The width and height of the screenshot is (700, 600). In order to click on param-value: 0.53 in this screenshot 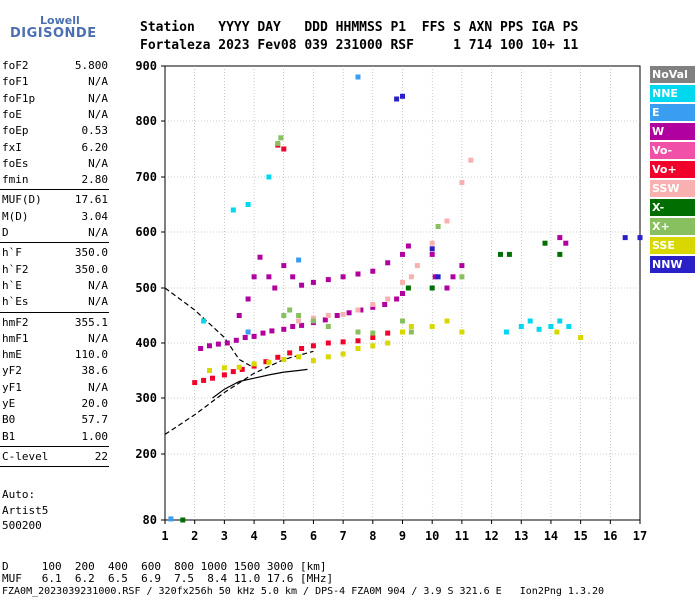, I will do `click(95, 131)`.